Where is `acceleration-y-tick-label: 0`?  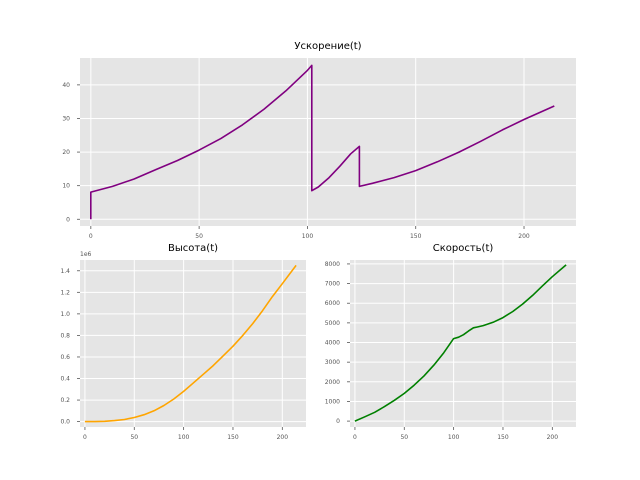 acceleration-y-tick-label: 0 is located at coordinates (68, 219).